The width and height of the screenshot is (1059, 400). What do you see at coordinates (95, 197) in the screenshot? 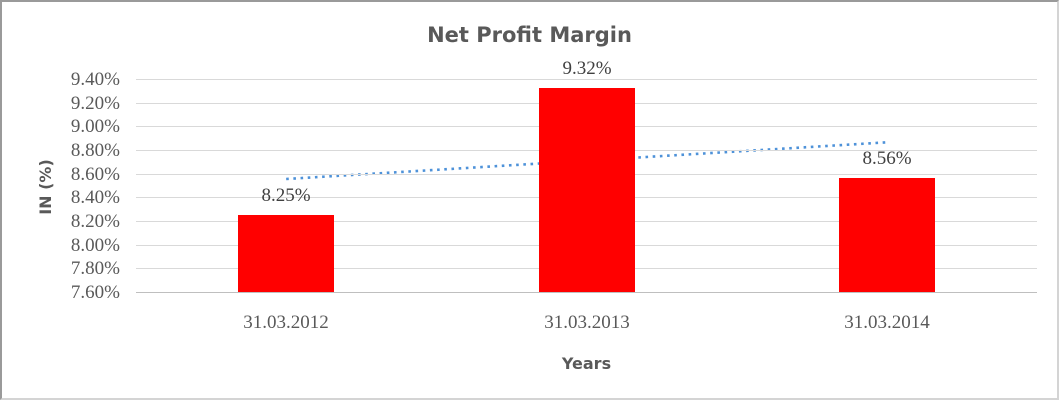
I see `y-tick-label: 8.40%` at bounding box center [95, 197].